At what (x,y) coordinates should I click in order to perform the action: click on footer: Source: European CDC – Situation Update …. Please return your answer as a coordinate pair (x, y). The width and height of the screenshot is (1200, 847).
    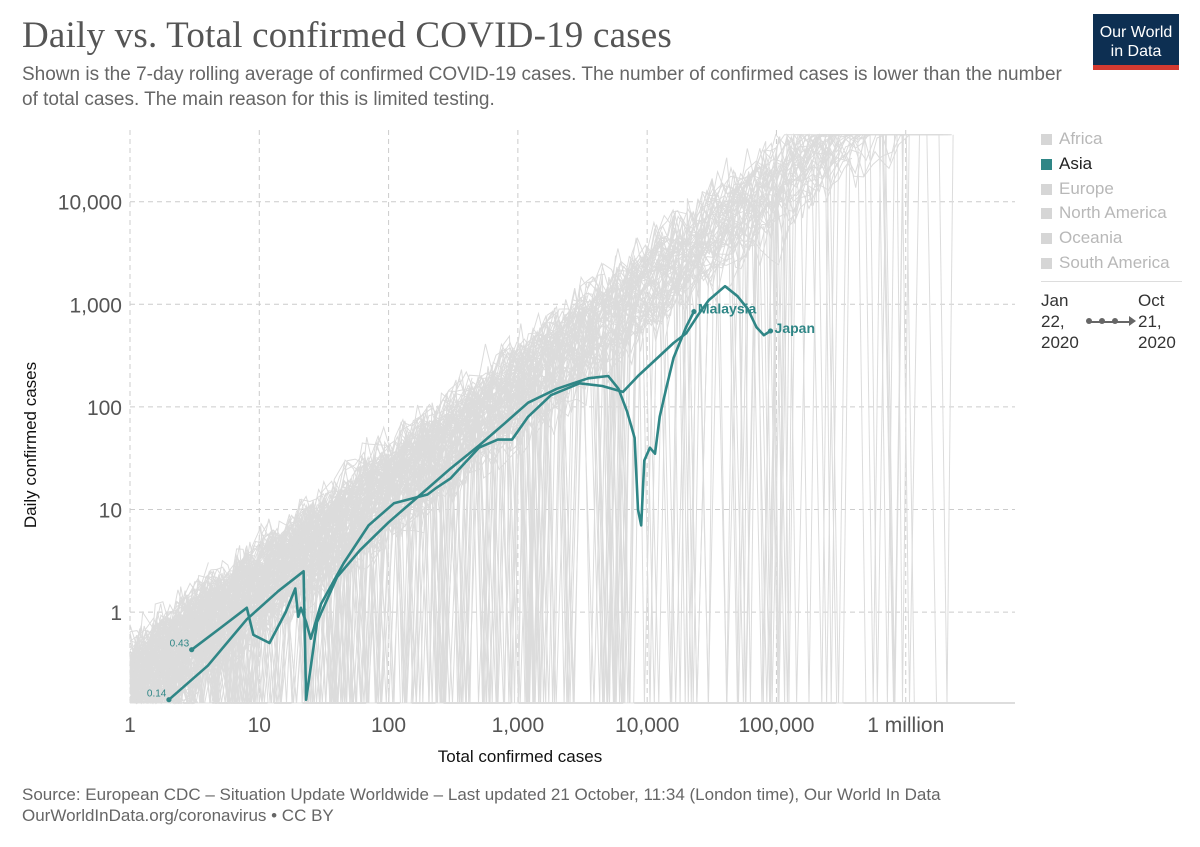
    Looking at the image, I should click on (481, 805).